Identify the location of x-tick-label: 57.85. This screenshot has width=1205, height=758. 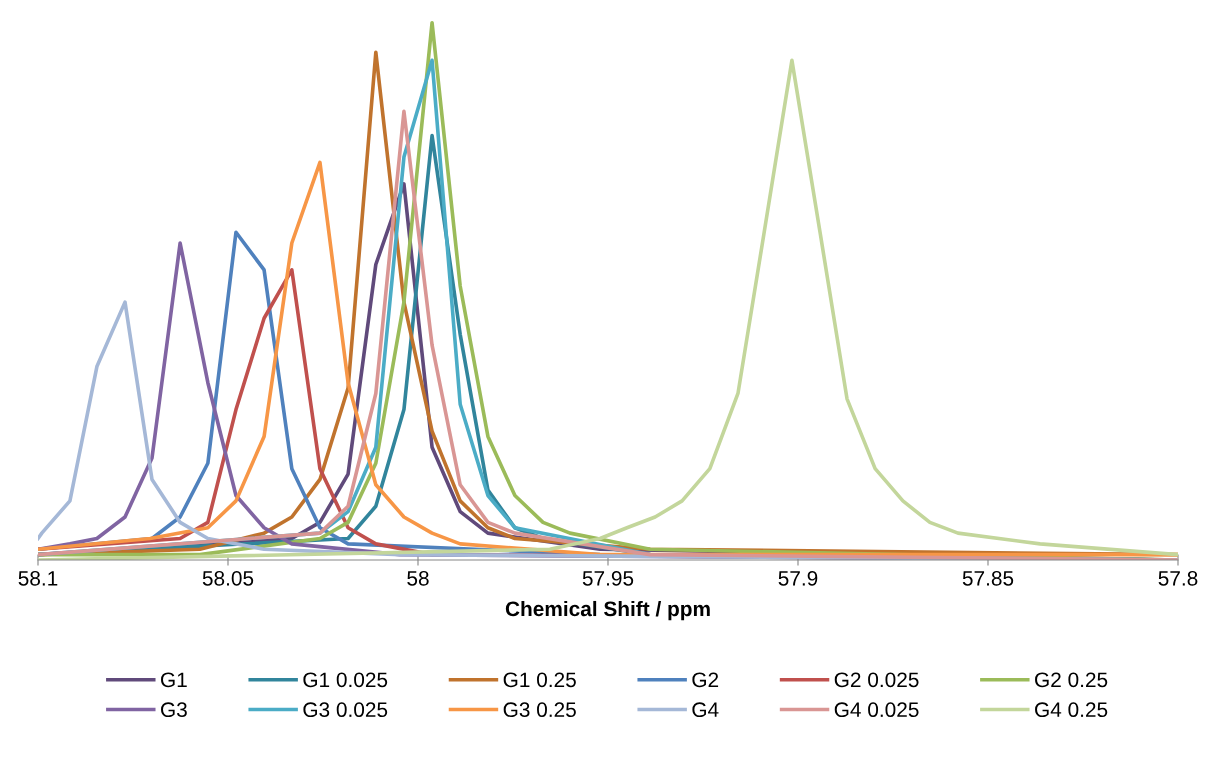
(988, 578).